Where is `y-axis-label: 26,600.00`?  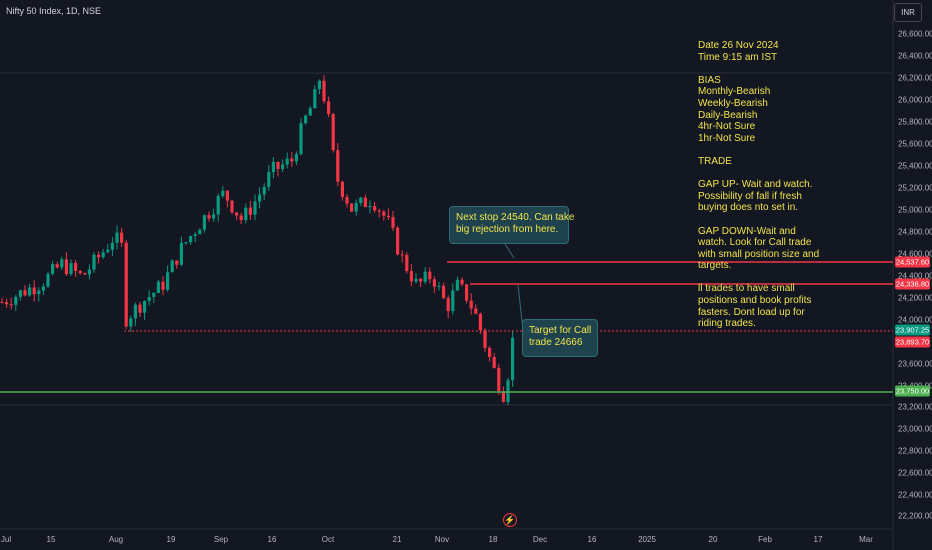 y-axis-label: 26,600.00 is located at coordinates (915, 34).